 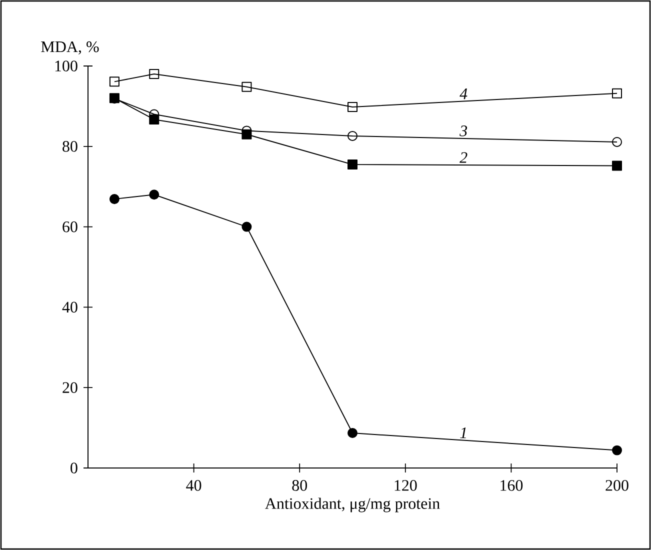 I want to click on x-tick-label: 80, so click(x=299, y=485).